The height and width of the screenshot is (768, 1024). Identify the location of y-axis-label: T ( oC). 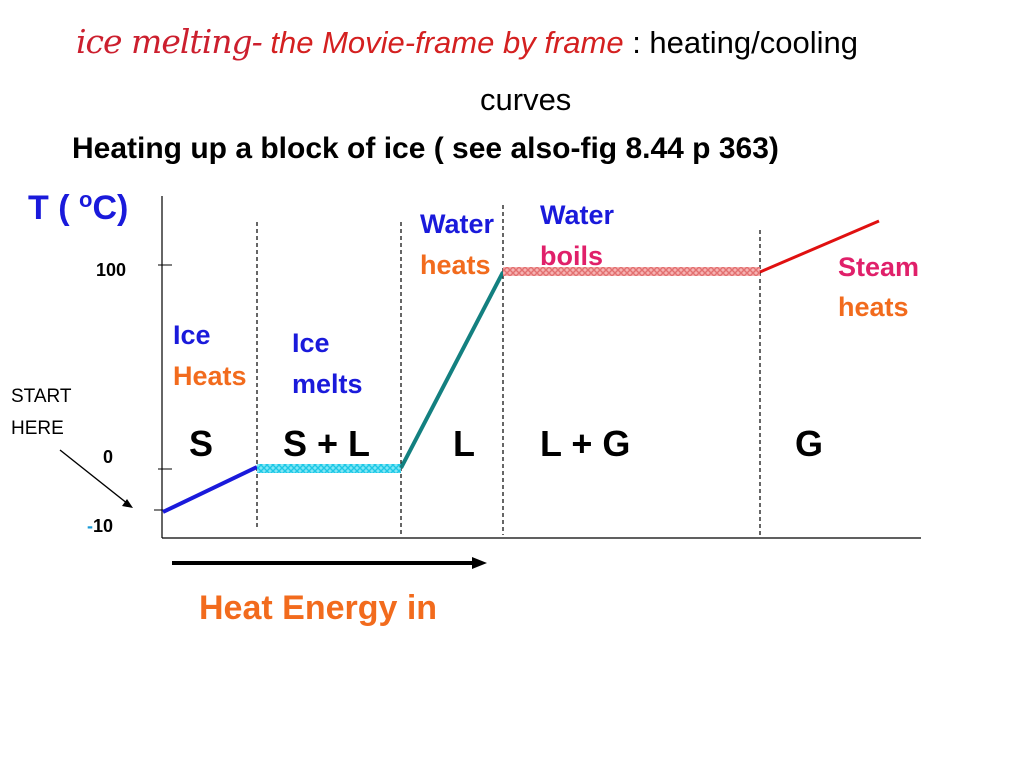
(78, 207).